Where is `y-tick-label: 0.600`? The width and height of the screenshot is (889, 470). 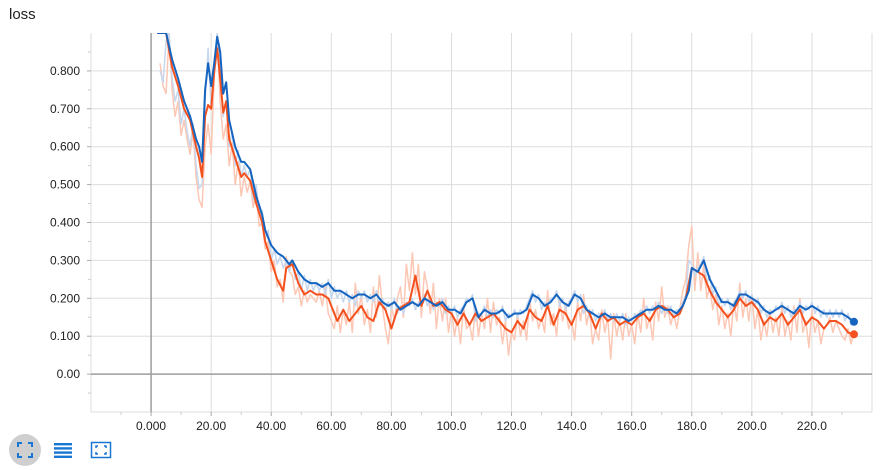
y-tick-label: 0.600 is located at coordinates (65, 147).